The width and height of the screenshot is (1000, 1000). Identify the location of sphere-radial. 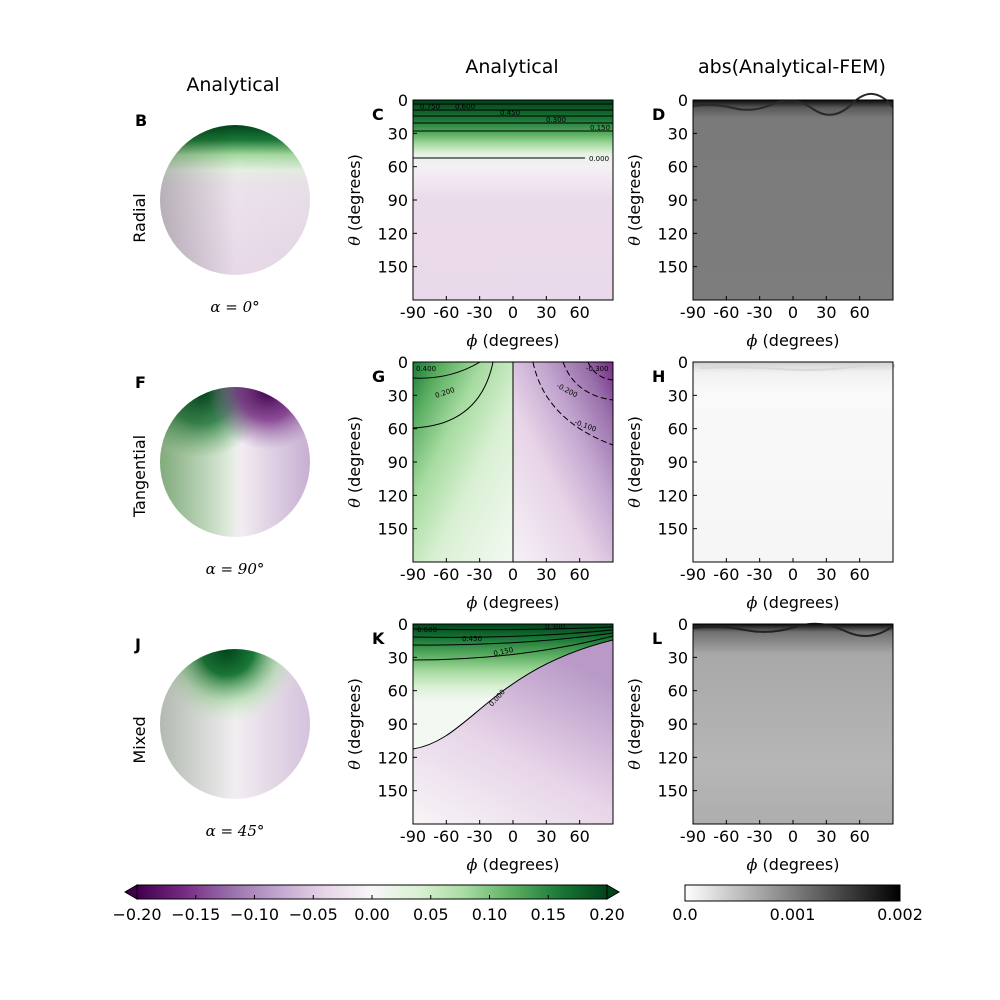
(235, 200).